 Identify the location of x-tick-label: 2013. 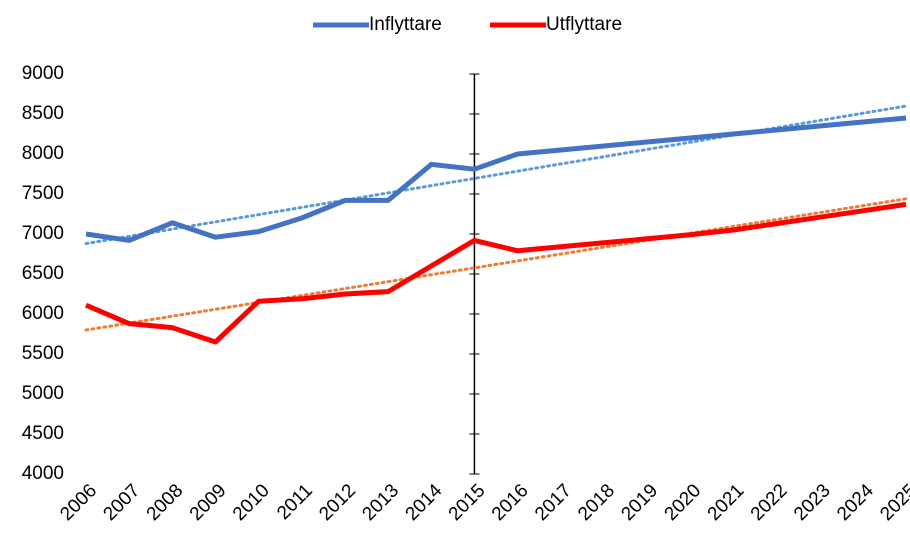
(380, 502).